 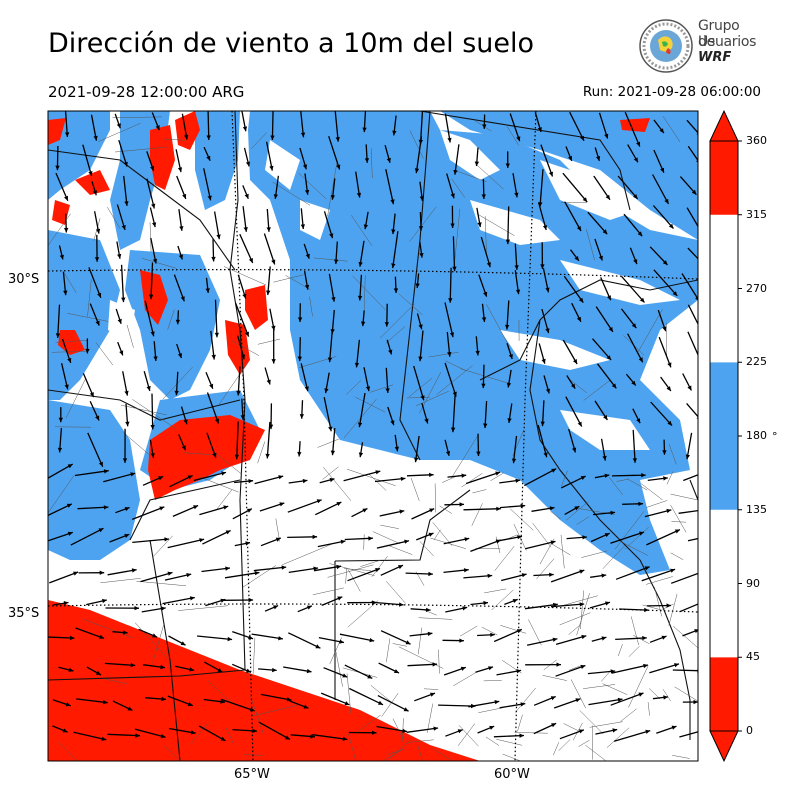 What do you see at coordinates (24, 613) in the screenshot?
I see `lat-label-35s: 35°S` at bounding box center [24, 613].